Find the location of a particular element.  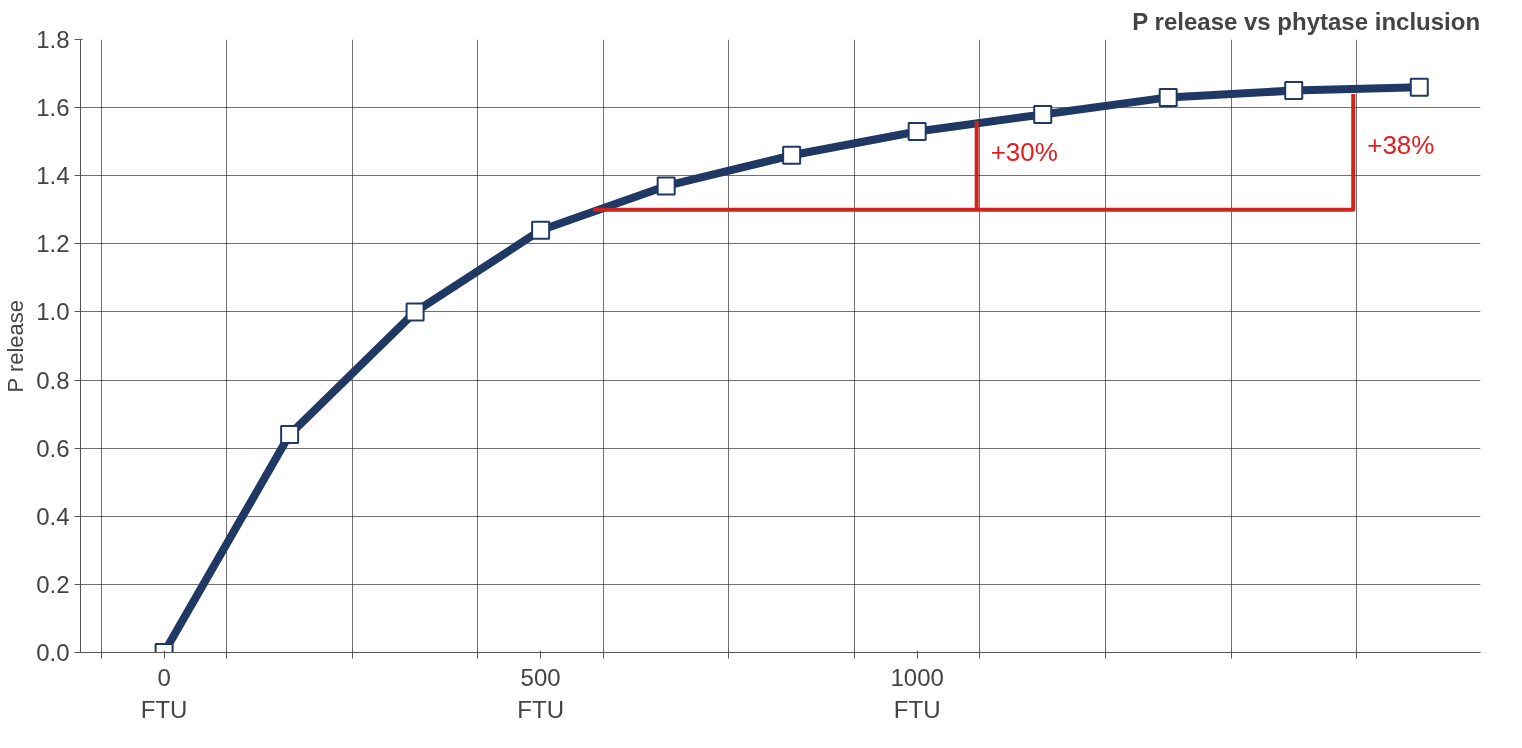

y-tick-label: 0.4 is located at coordinates (53, 516).